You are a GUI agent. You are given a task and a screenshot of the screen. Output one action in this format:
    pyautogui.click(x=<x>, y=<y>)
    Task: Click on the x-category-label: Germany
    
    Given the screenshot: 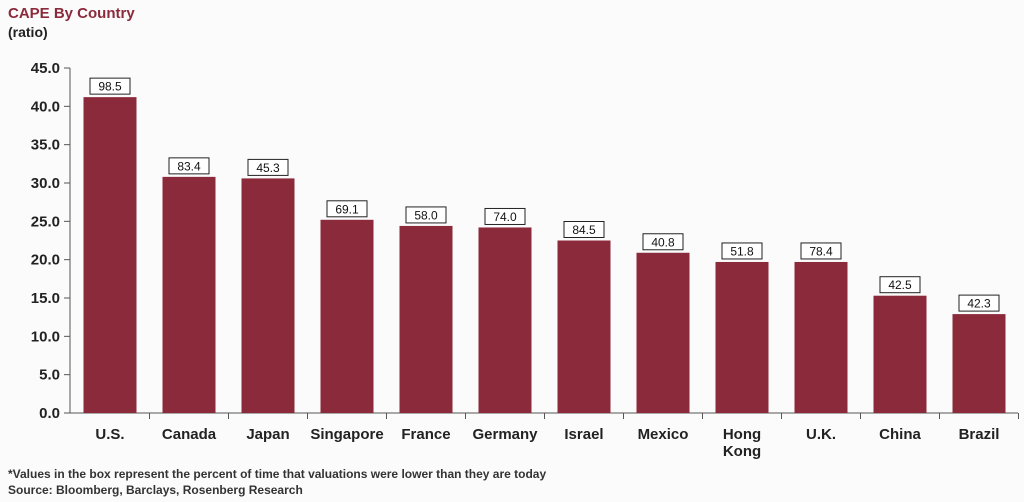 What is the action you would take?
    pyautogui.click(x=505, y=434)
    